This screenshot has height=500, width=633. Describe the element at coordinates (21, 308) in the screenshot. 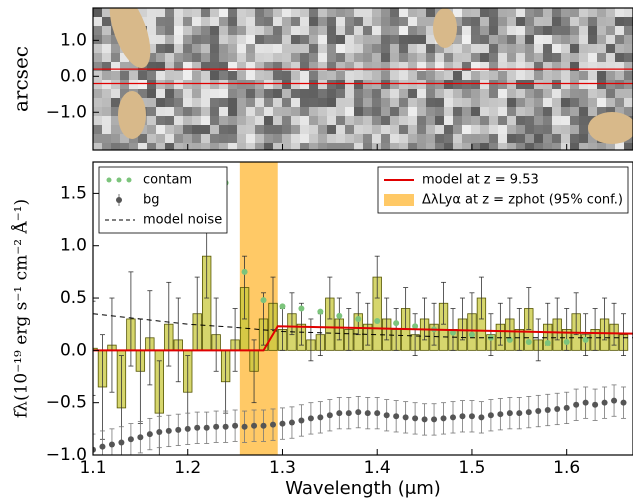

I see `y-axis-label: fλ(10⁻¹⁹ erg s⁻¹ cm⁻² Å⁻¹)` at that location.